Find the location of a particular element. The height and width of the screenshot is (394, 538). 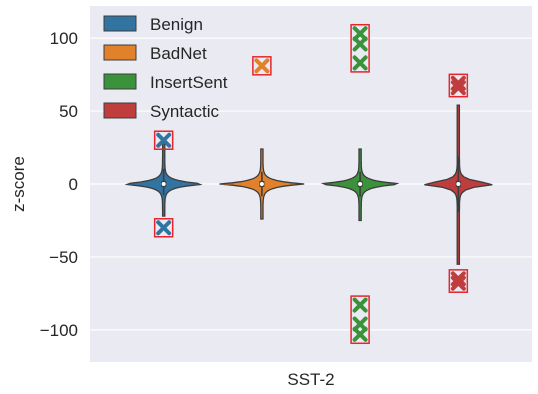

legend-label: Syntactic is located at coordinates (184, 111).